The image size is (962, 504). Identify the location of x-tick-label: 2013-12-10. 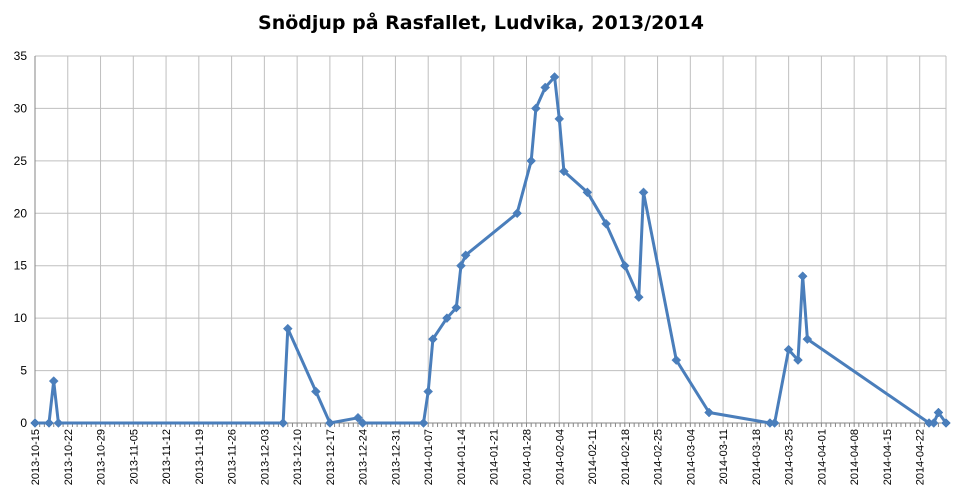
(298, 457).